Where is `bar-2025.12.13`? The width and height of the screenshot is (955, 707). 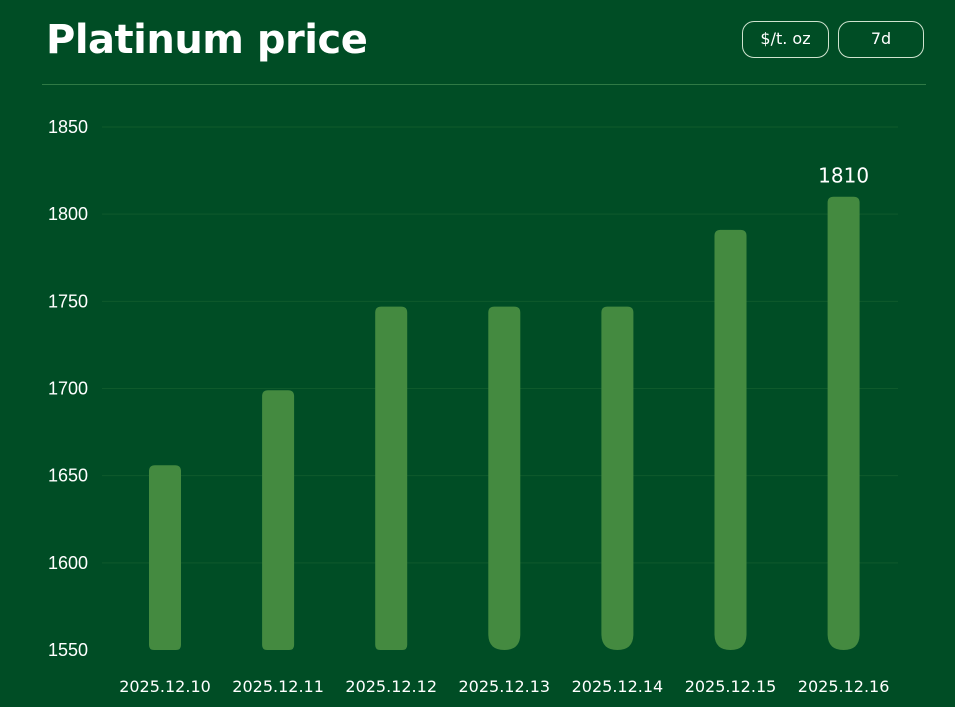 bar-2025.12.13 is located at coordinates (504, 478).